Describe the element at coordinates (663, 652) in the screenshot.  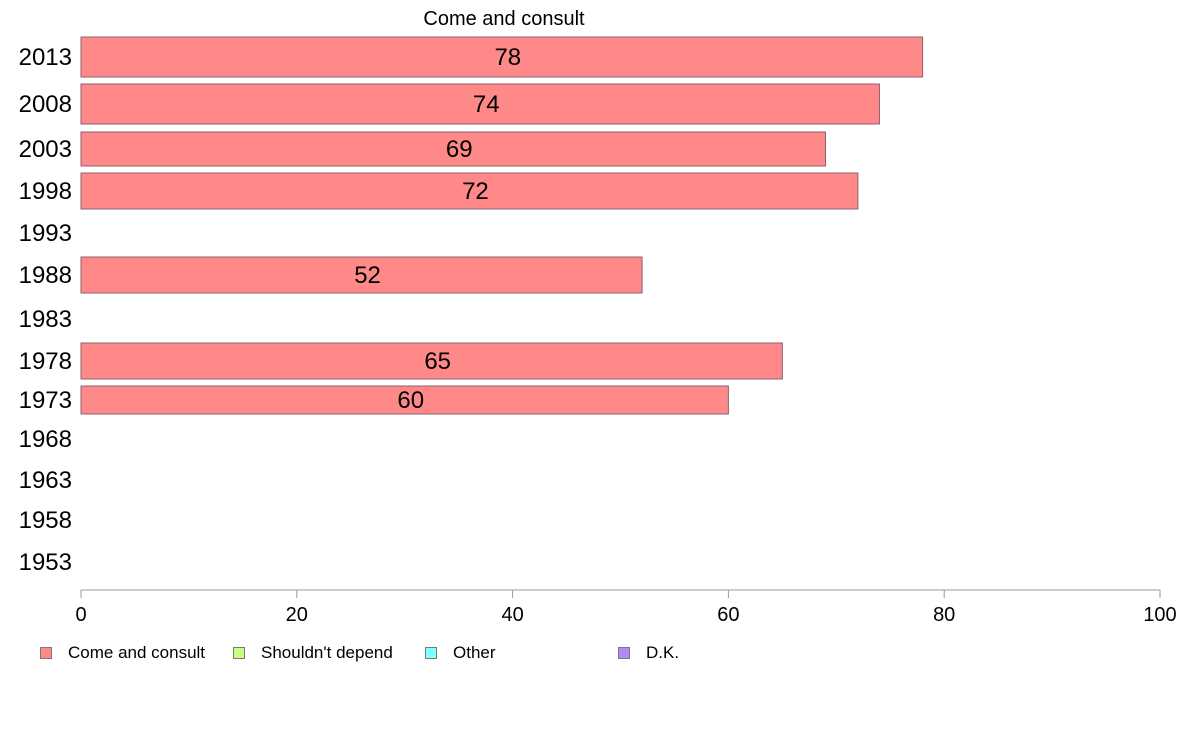
I see `legend-label: D.K.` at that location.